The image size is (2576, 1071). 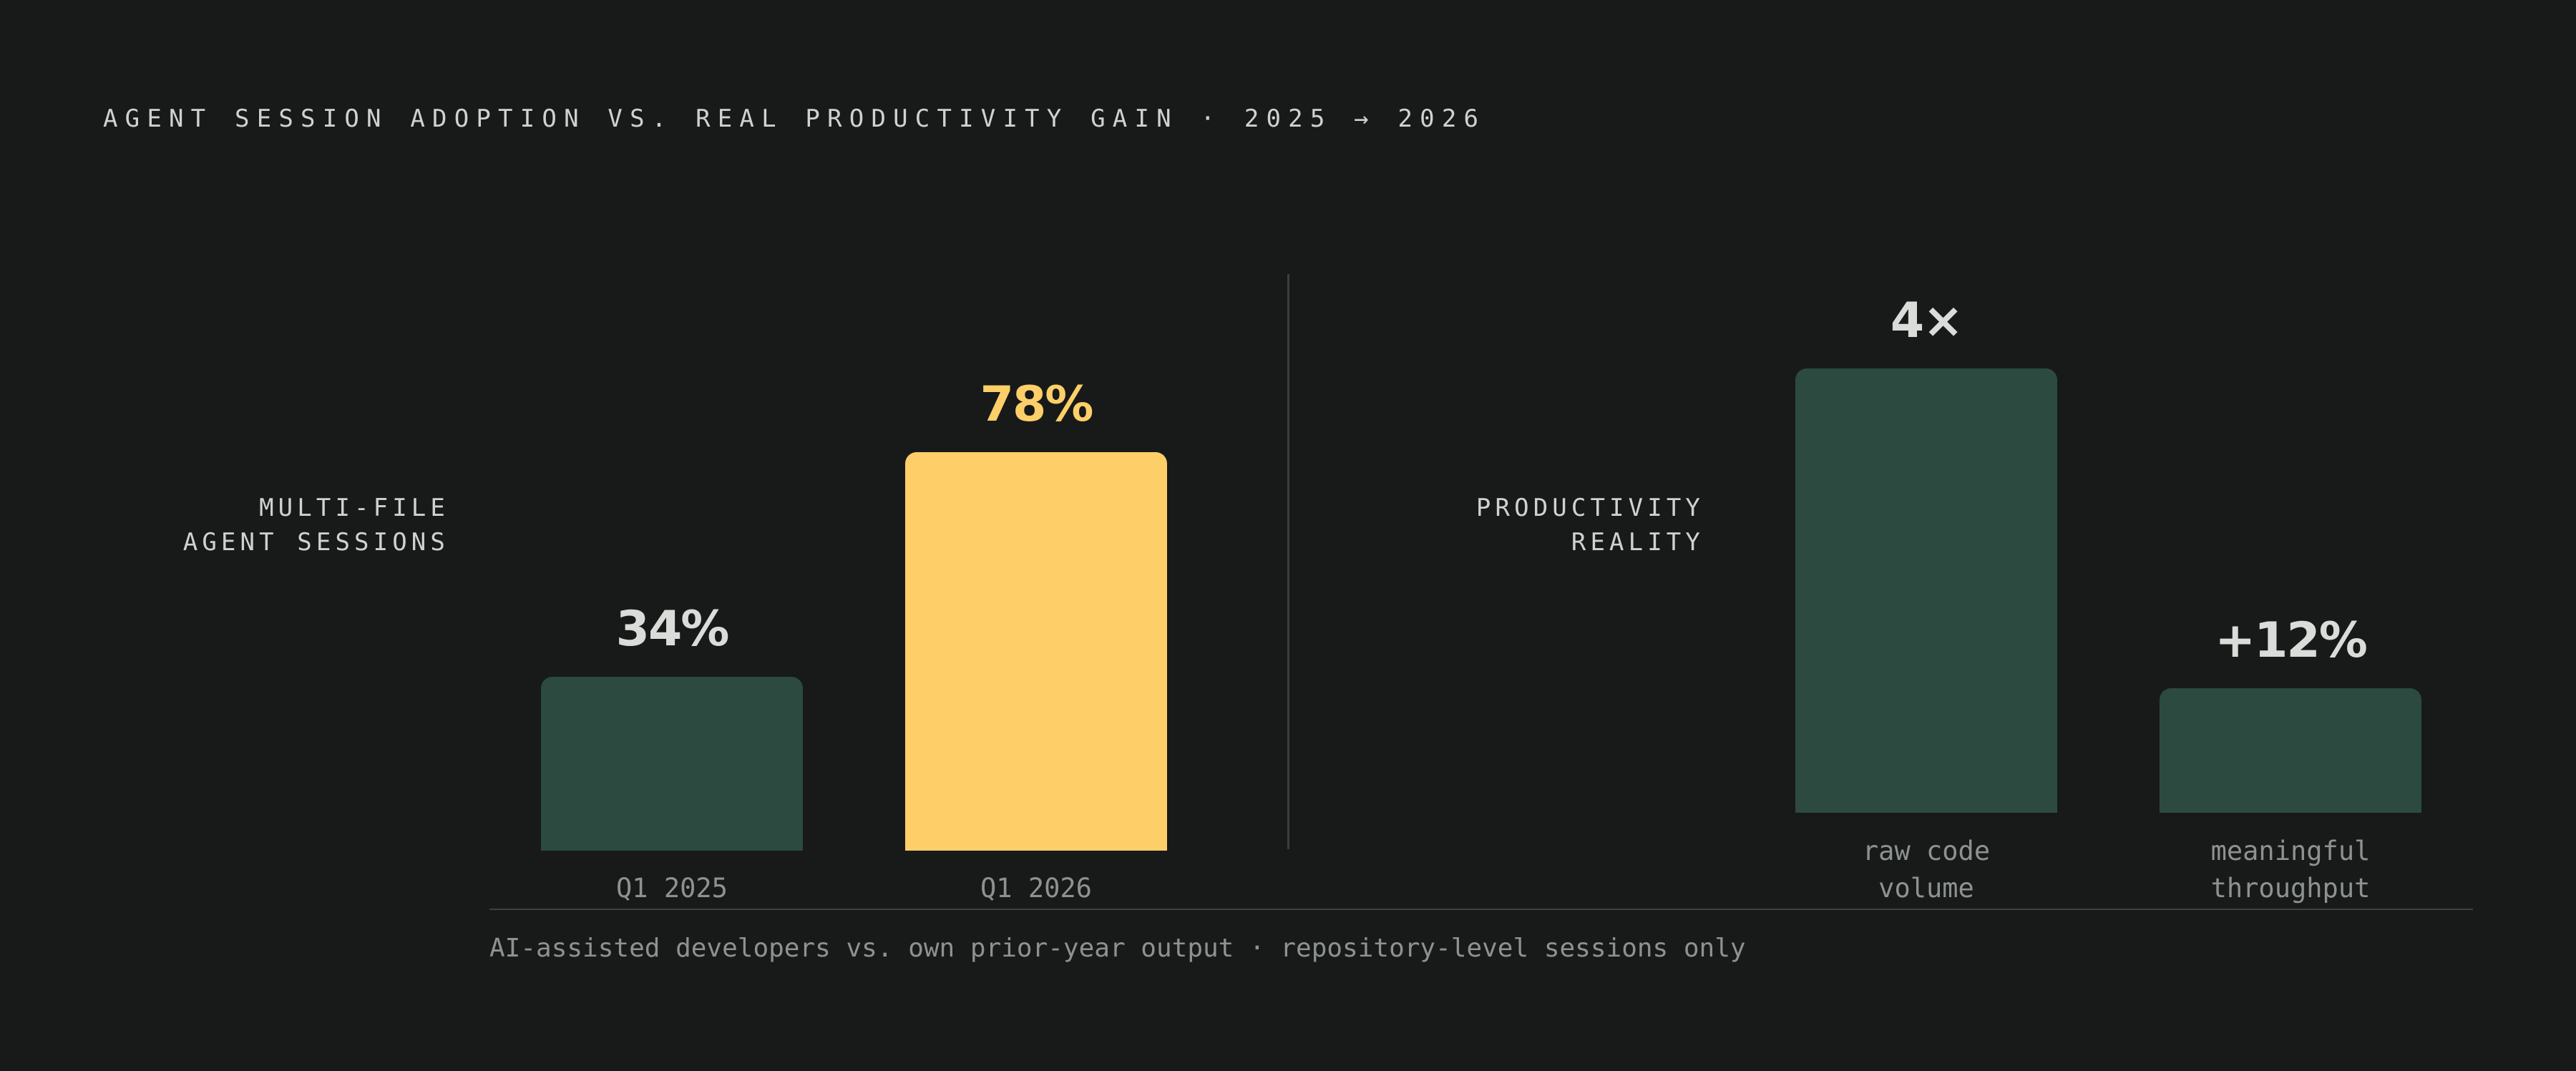 What do you see at coordinates (316, 525) in the screenshot?
I see `group-label-adoption: MULTI-FILE AGENT SESSIONS` at bounding box center [316, 525].